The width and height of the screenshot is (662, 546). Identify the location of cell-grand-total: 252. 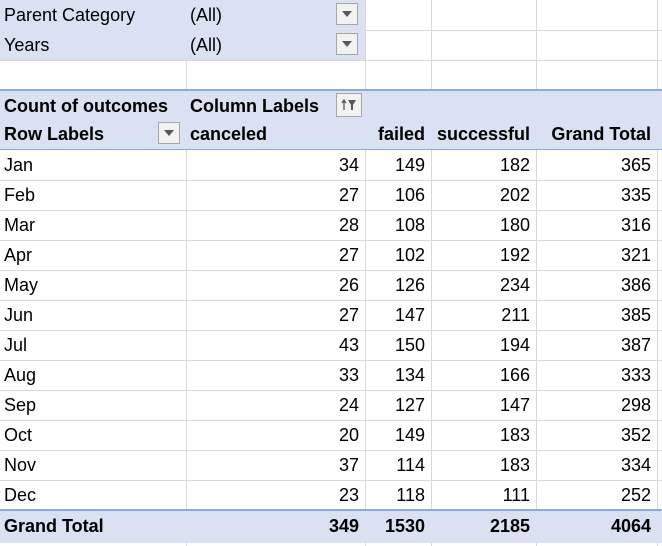
(635, 495).